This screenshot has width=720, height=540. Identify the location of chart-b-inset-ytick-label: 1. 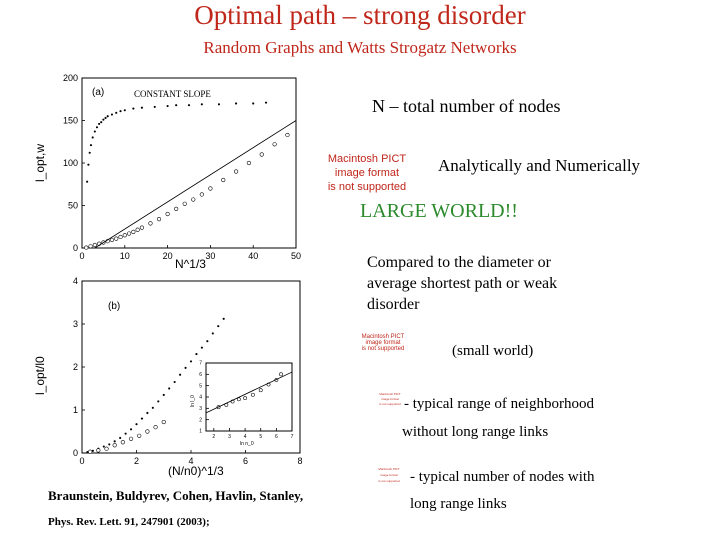
(200, 432).